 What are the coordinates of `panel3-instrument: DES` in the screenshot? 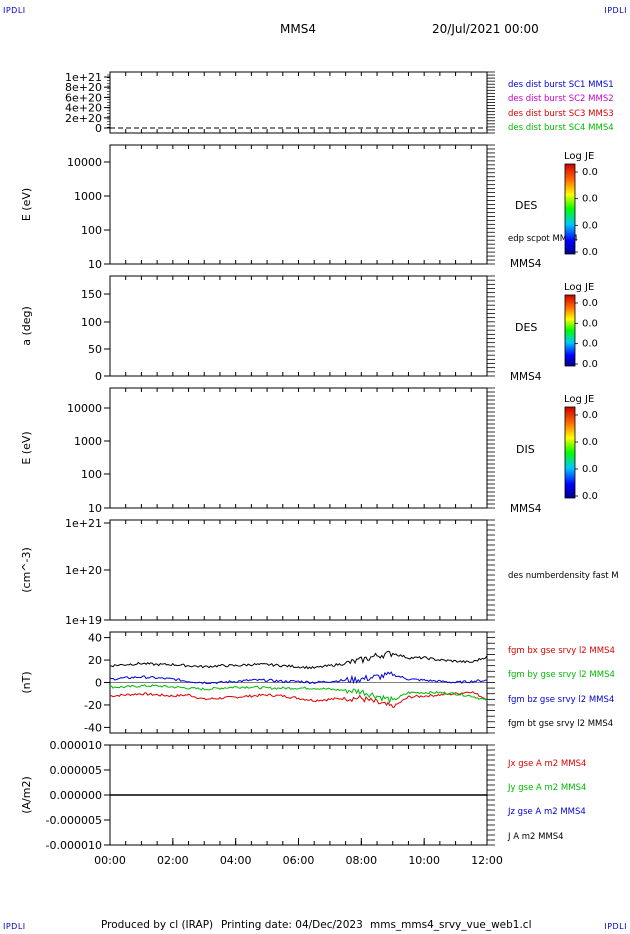 It's located at (526, 327).